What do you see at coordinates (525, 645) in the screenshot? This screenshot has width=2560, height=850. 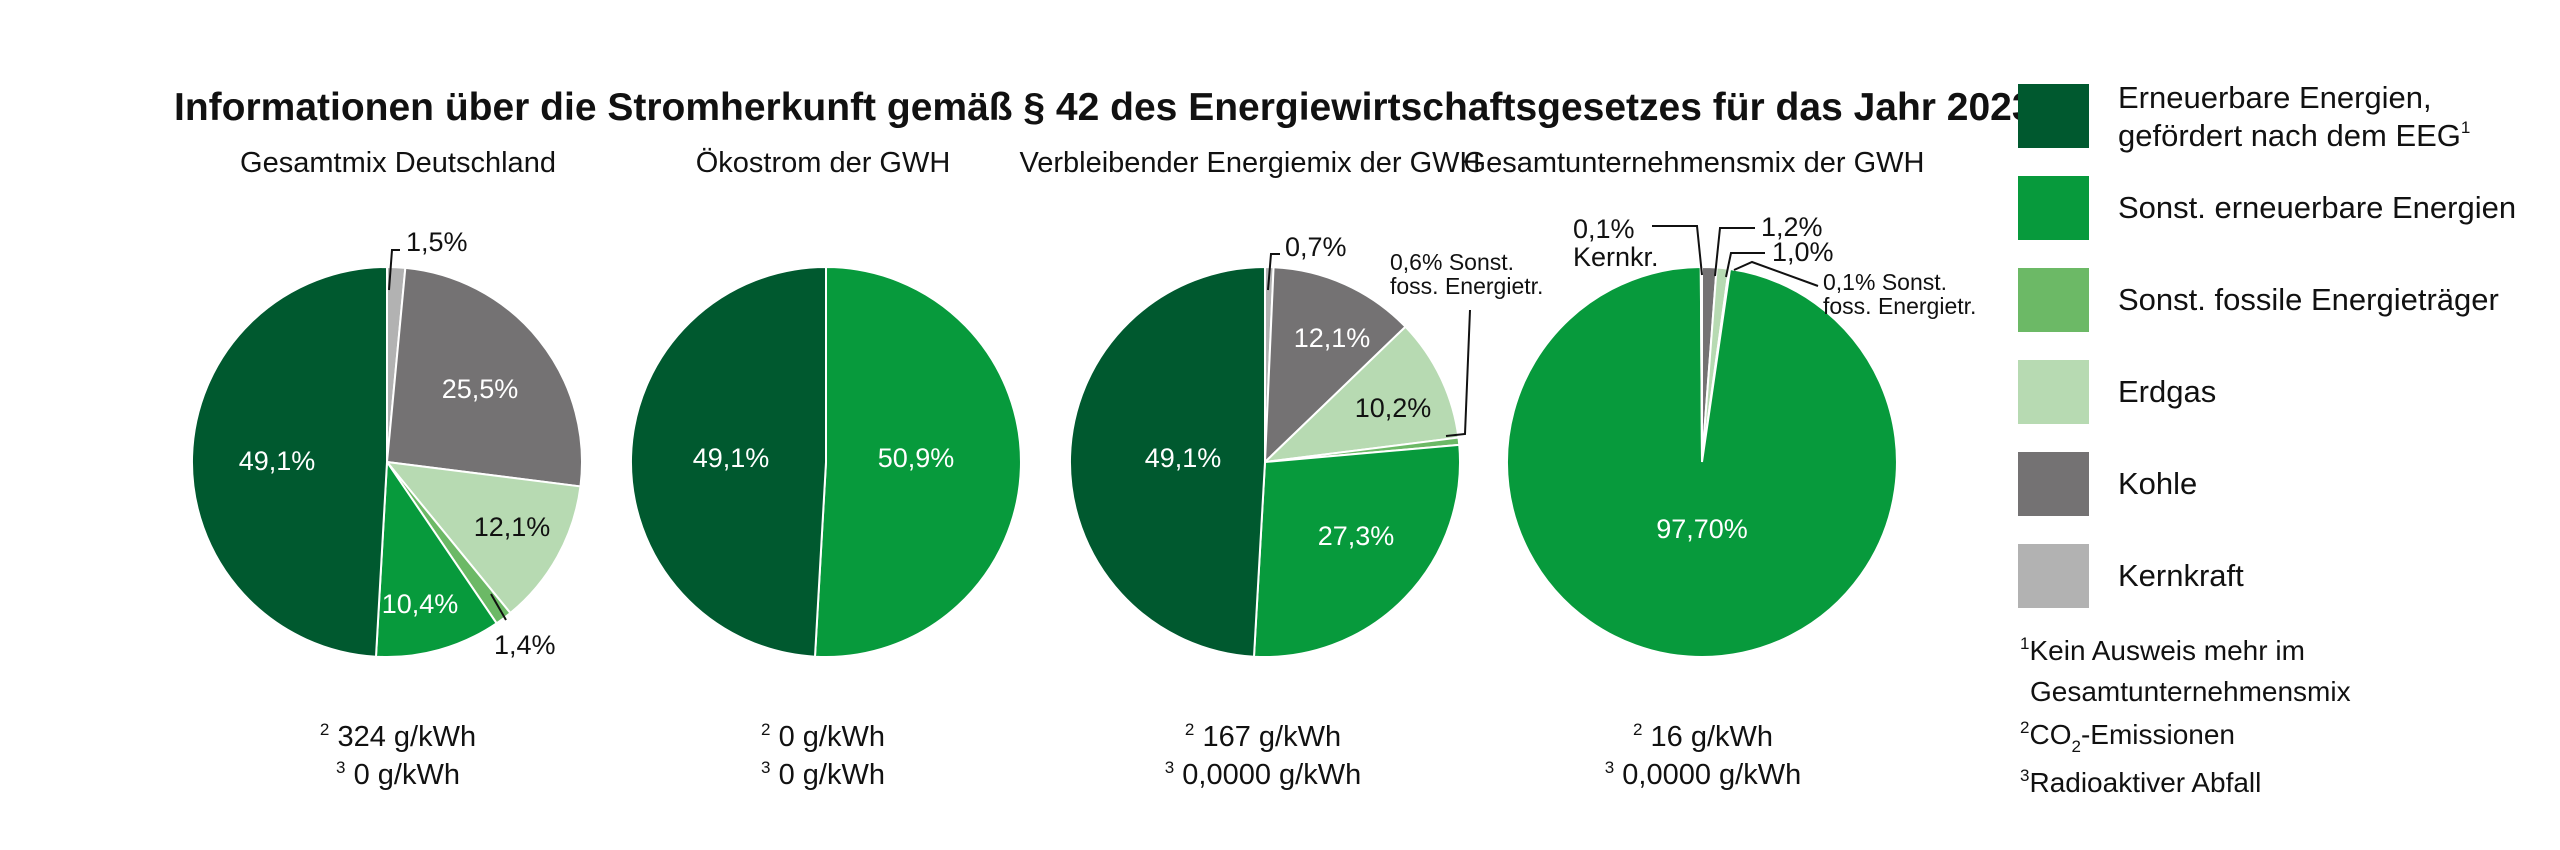 I see `data-label-sonst-fossile-energietraeger: 1,4%` at bounding box center [525, 645].